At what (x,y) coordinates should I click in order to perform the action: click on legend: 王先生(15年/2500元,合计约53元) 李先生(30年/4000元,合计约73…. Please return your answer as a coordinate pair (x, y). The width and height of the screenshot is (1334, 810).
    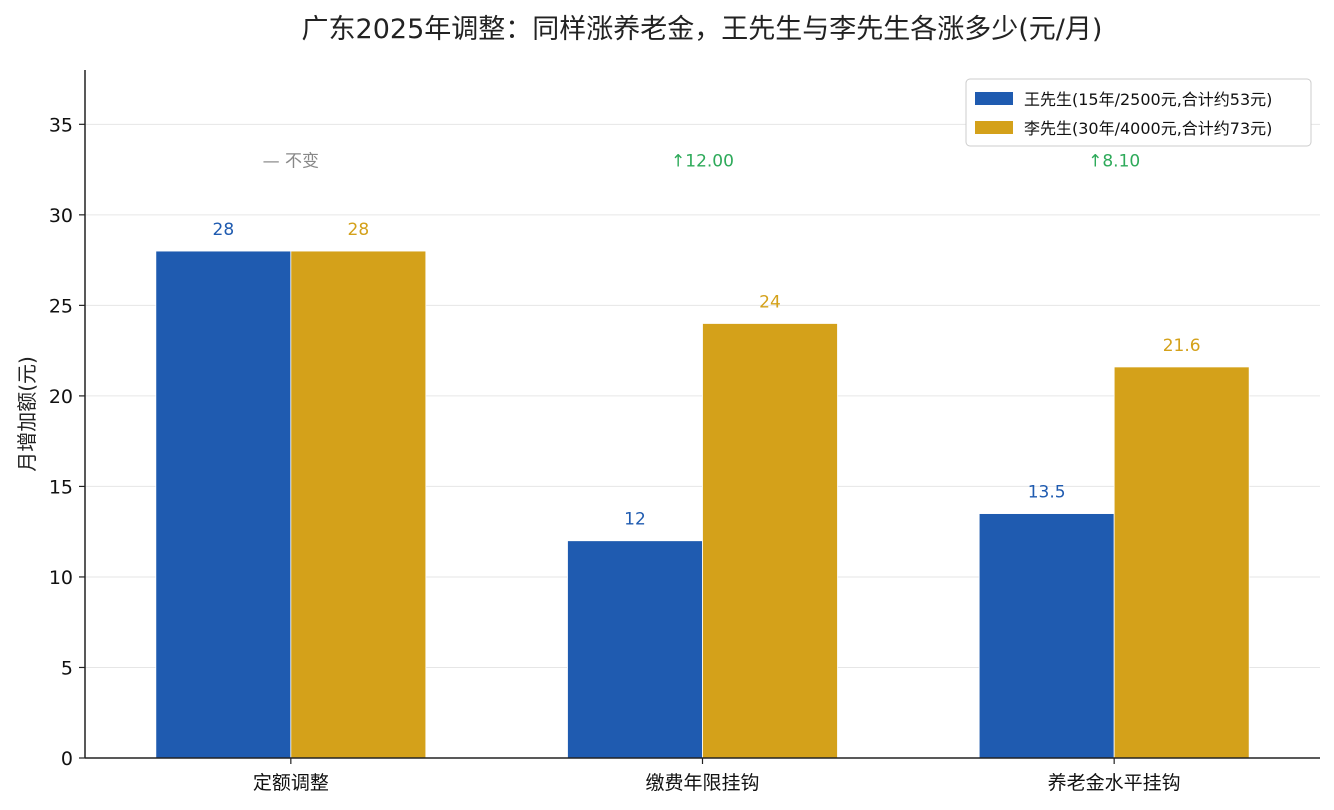
    Looking at the image, I should click on (1138, 112).